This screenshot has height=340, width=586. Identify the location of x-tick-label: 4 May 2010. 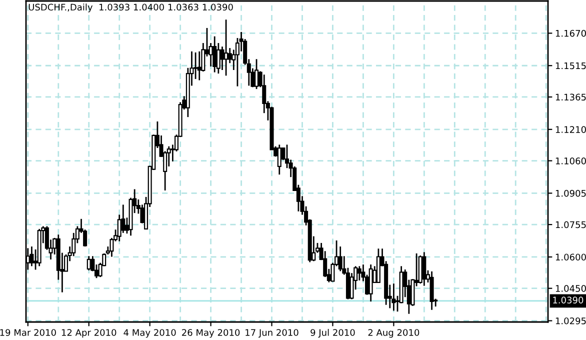
(150, 333).